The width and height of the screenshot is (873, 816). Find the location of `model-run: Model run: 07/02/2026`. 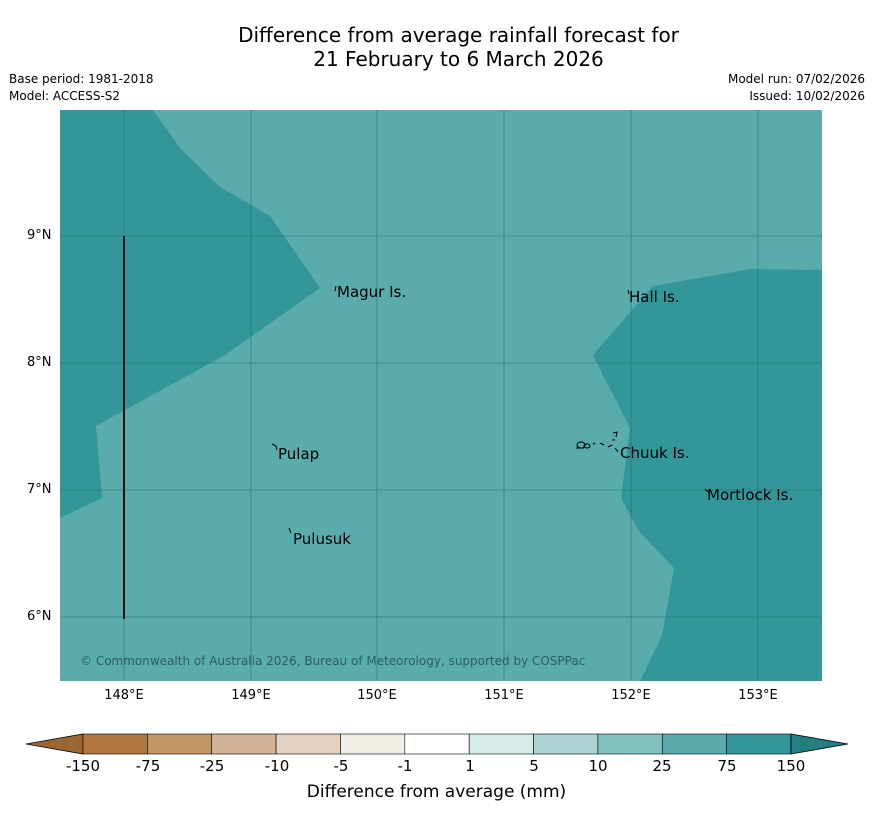

model-run: Model run: 07/02/2026 is located at coordinates (796, 79).